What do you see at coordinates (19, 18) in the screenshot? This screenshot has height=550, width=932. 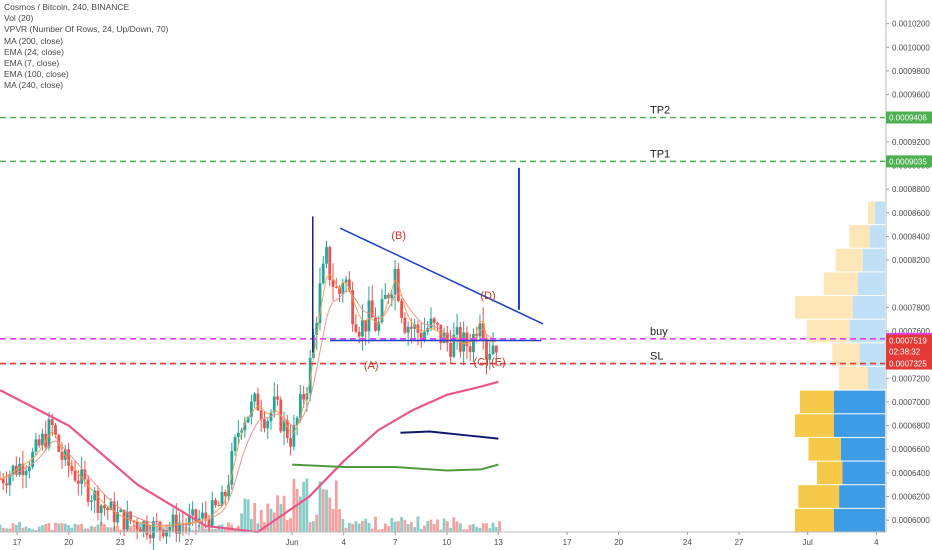 I see `legend-indicator: Vol (20)` at bounding box center [19, 18].